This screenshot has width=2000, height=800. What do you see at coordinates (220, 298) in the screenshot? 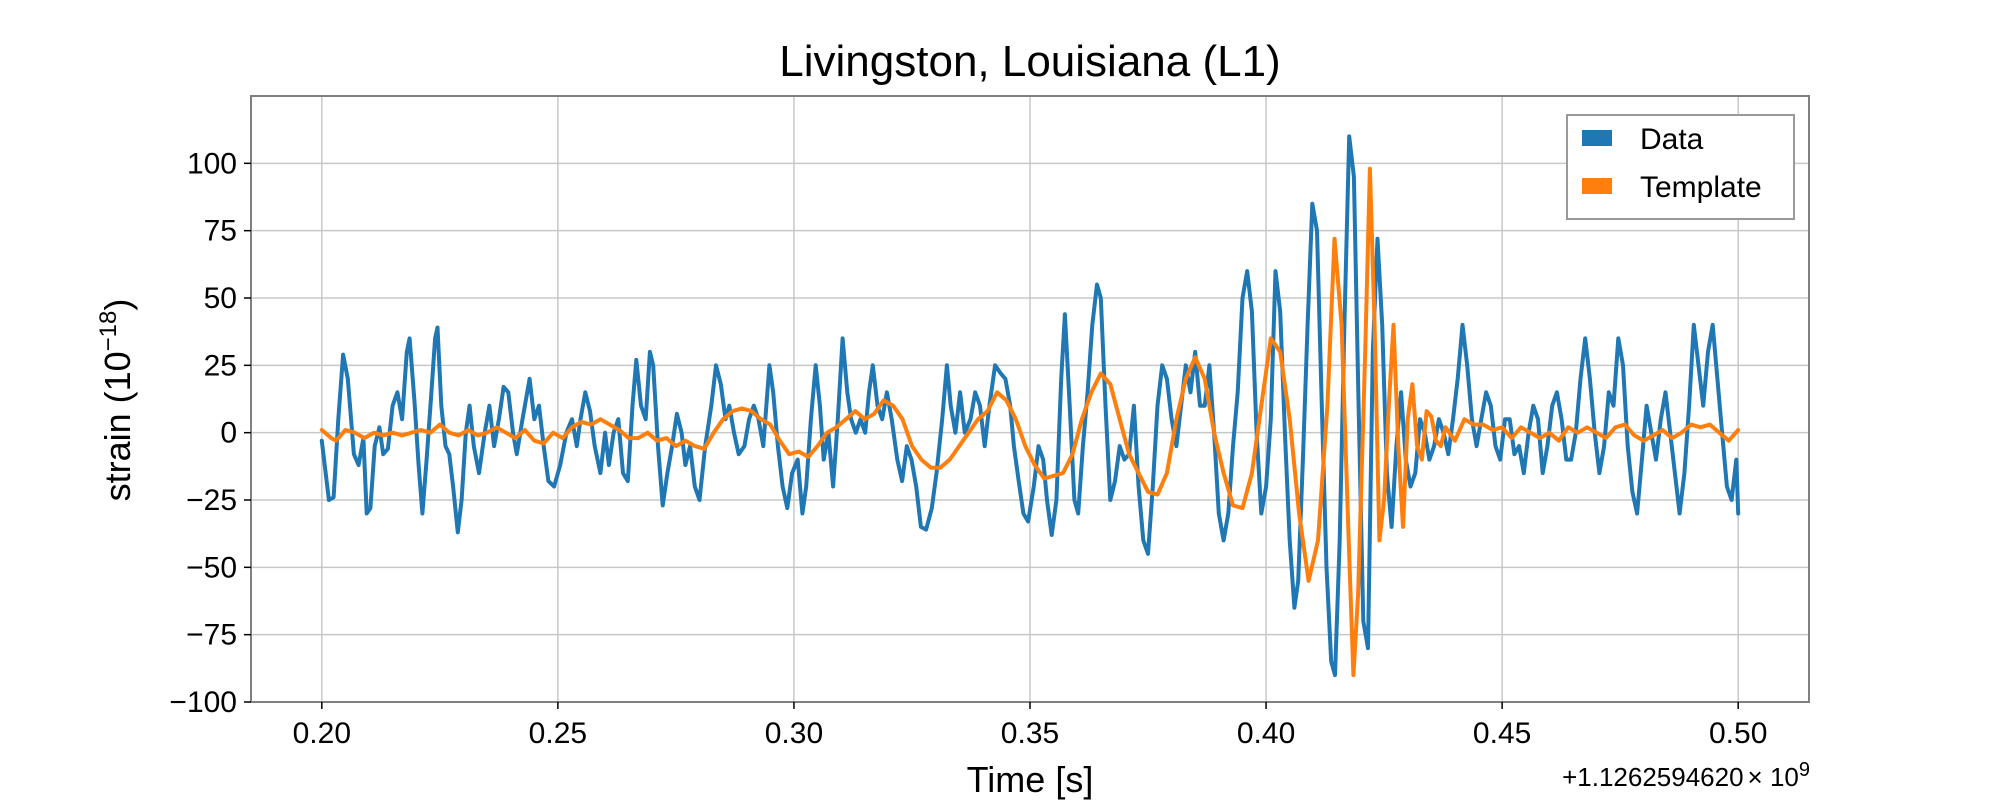
I see `y-tick-label: 50` at bounding box center [220, 298].